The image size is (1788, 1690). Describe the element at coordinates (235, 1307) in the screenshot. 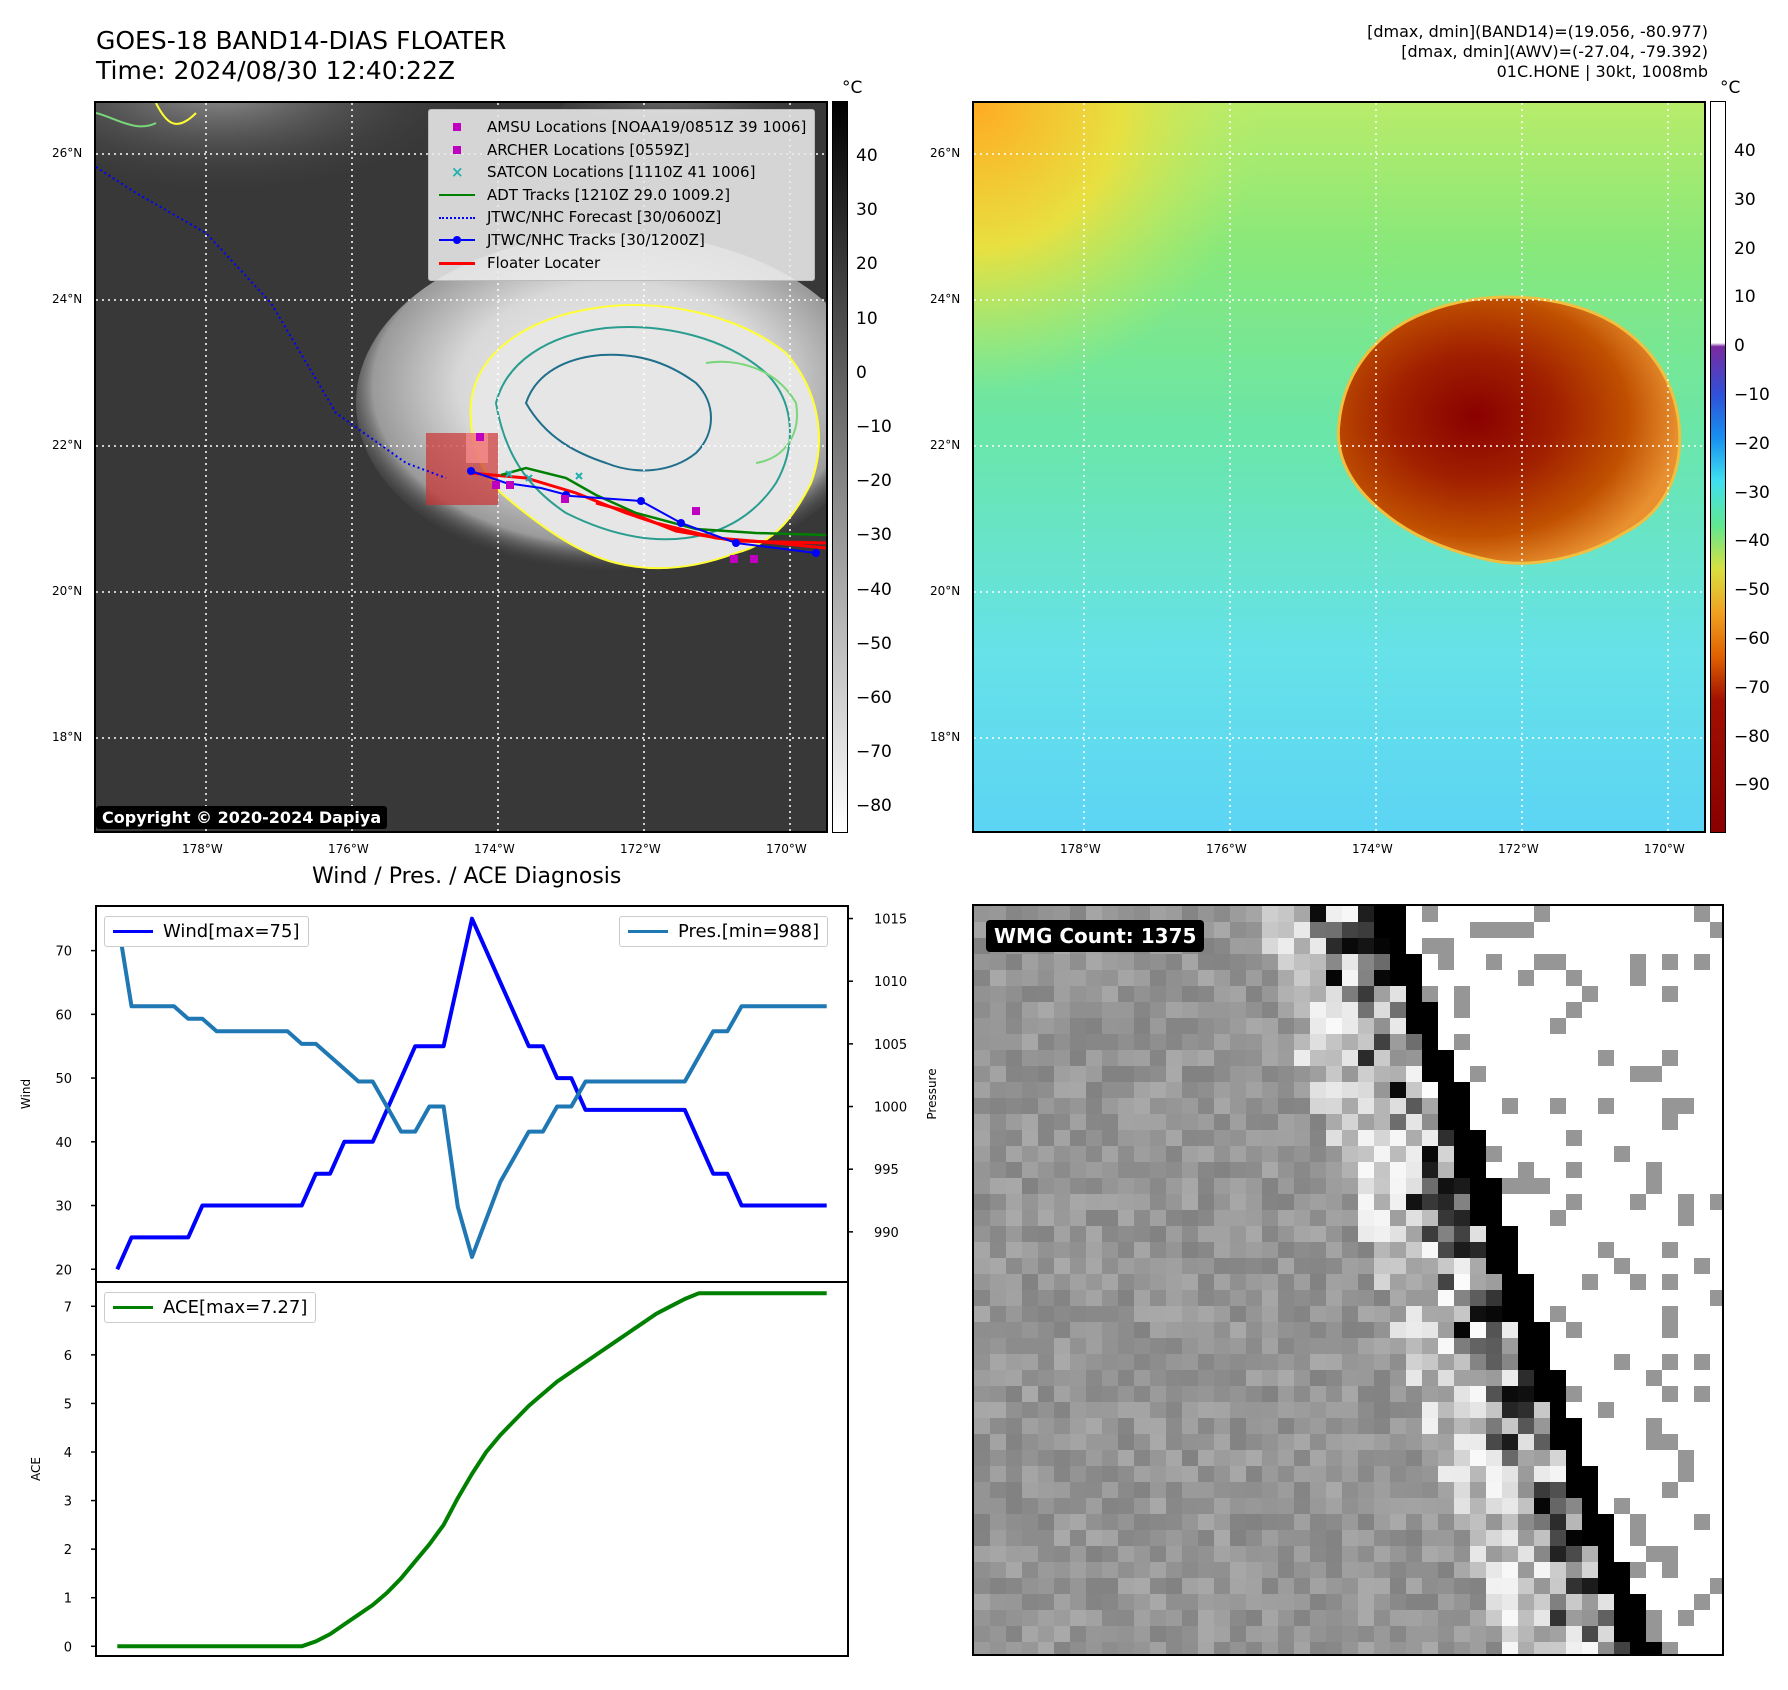

I see `ace-legend-label: ACE[max=7.27]` at that location.